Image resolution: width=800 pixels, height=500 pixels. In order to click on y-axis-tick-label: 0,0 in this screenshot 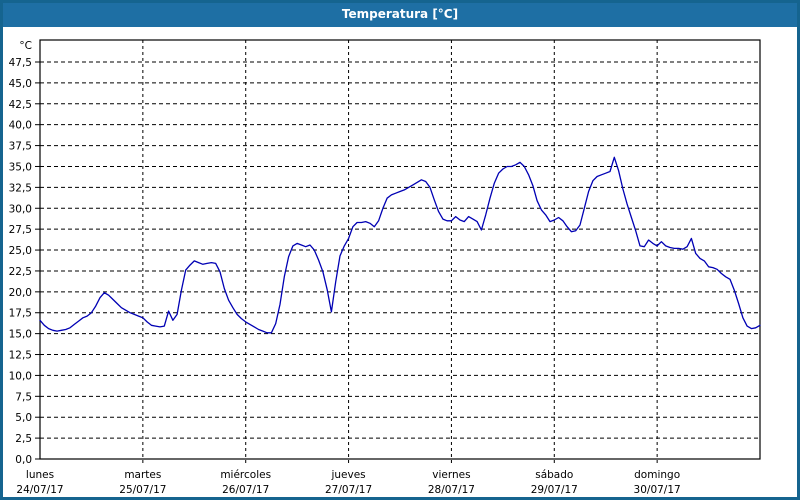, I will do `click(23, 460)`.